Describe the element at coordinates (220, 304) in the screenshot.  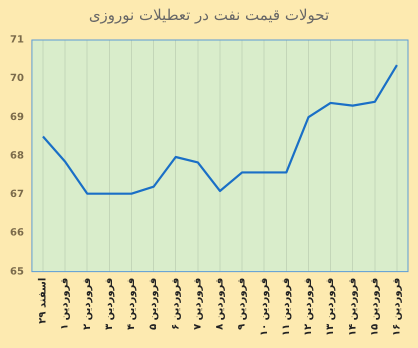
I see `x-tick-label: ۸ فروردین` at that location.